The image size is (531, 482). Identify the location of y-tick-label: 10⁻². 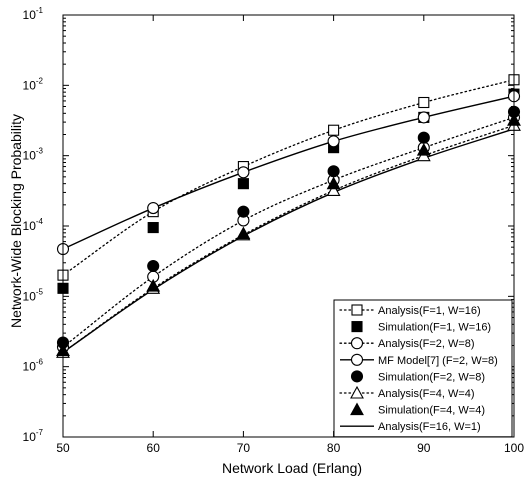
(33, 84).